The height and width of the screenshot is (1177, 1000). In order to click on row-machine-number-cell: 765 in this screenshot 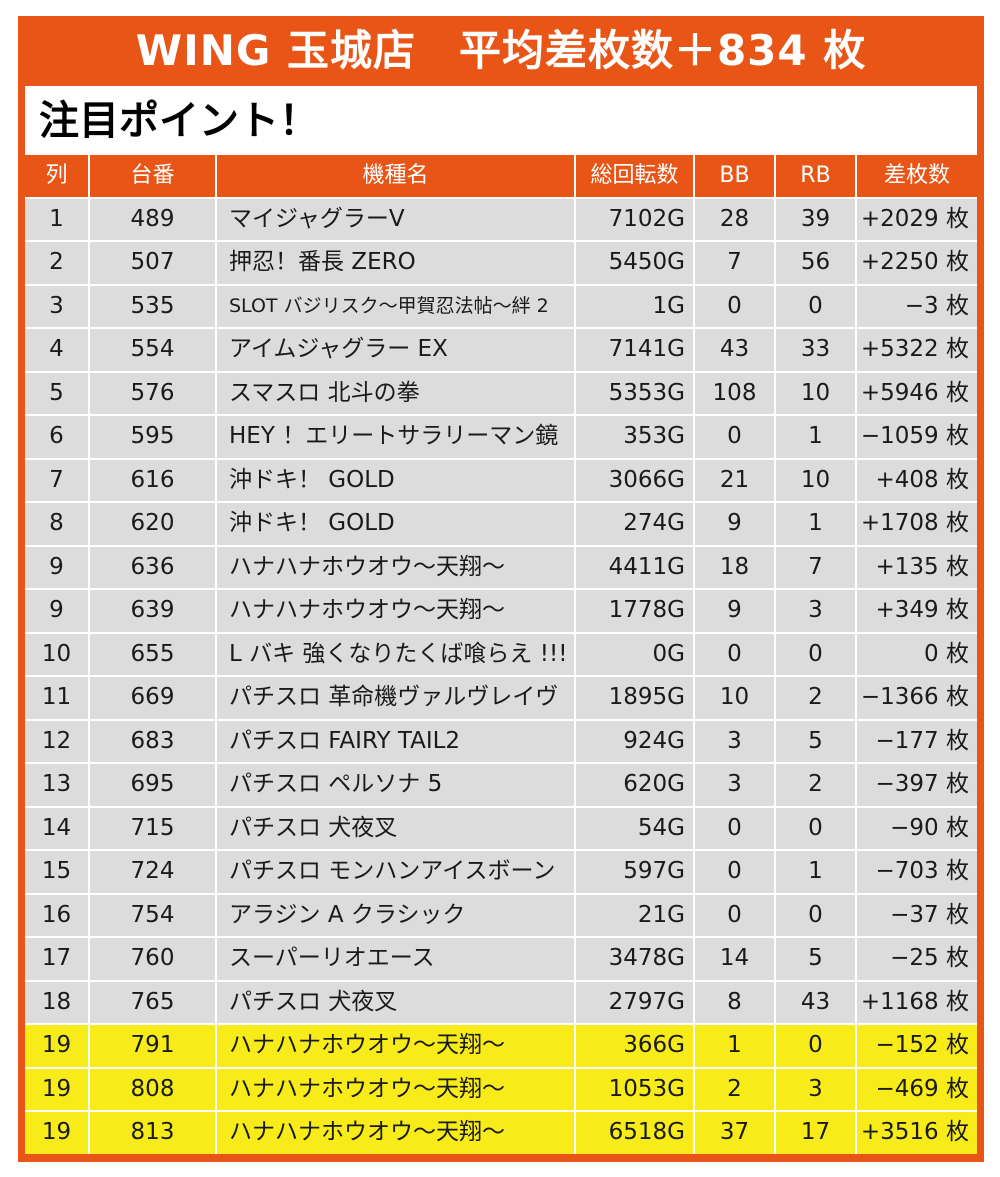, I will do `click(152, 1002)`.